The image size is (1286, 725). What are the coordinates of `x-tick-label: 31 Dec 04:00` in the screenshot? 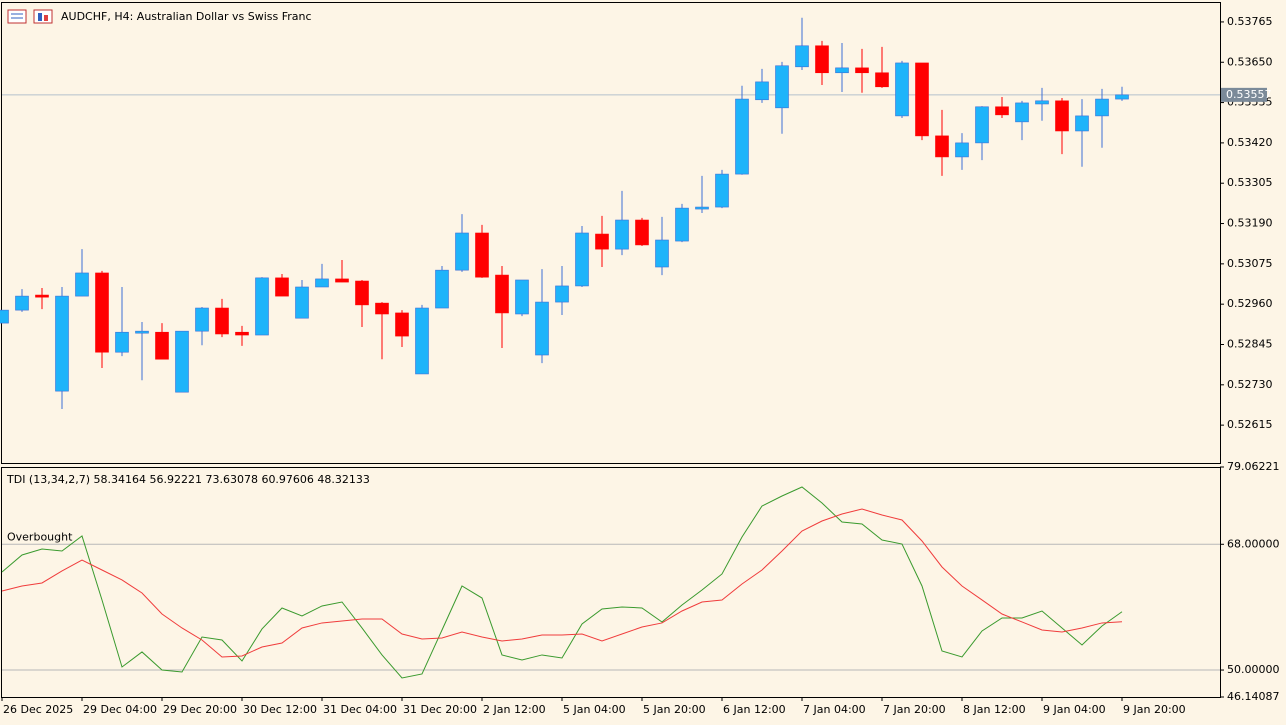 It's located at (360, 709).